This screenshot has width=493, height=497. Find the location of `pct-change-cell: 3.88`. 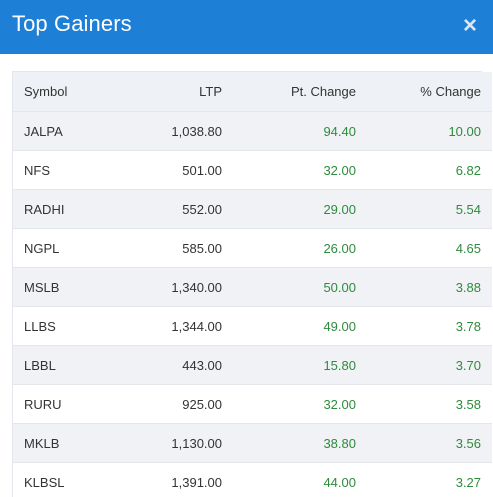

pct-change-cell: 3.88 is located at coordinates (424, 287).